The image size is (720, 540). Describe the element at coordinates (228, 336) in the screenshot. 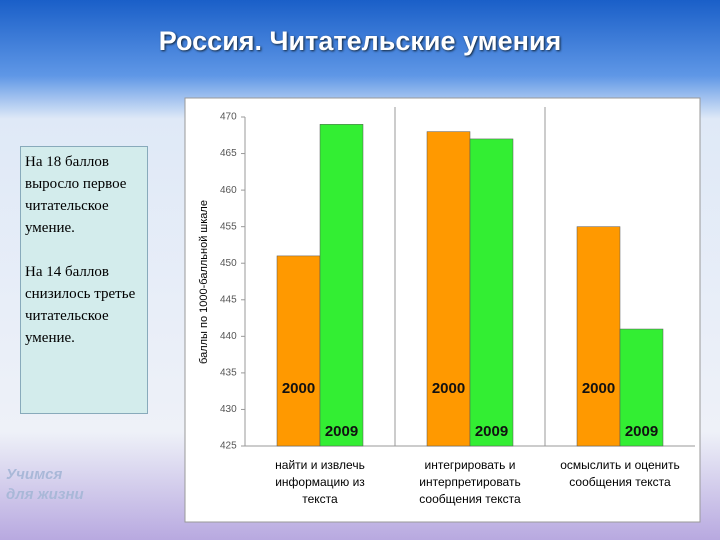

I see `y-tick-label: 440` at that location.